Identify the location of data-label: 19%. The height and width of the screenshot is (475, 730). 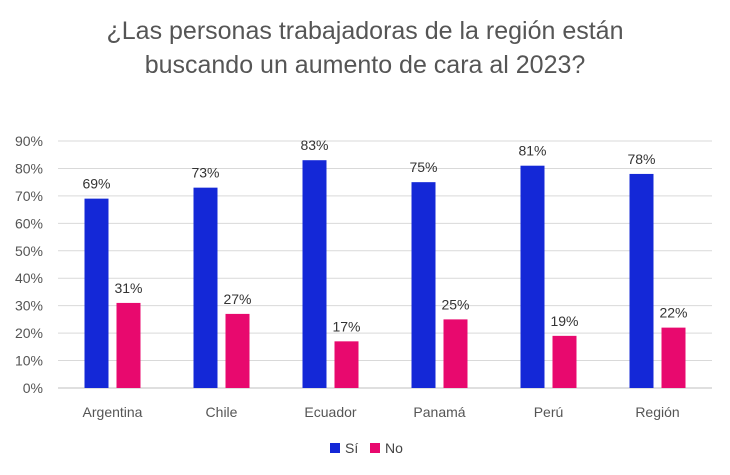
(564, 321).